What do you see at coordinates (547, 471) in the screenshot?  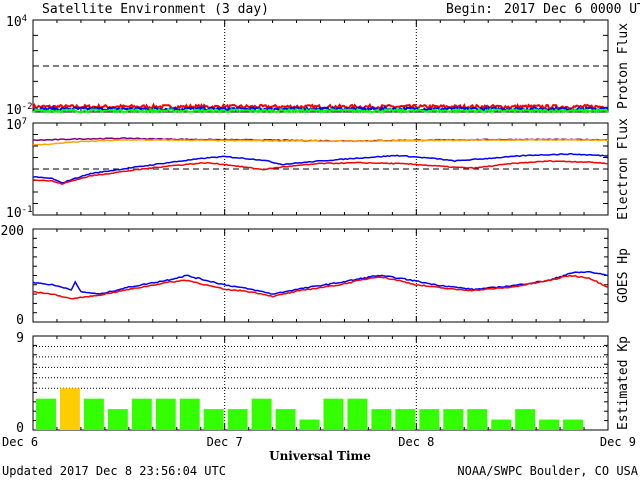 I see `credit-text: NOAA/SWPC Boulder, CO USA` at bounding box center [547, 471].